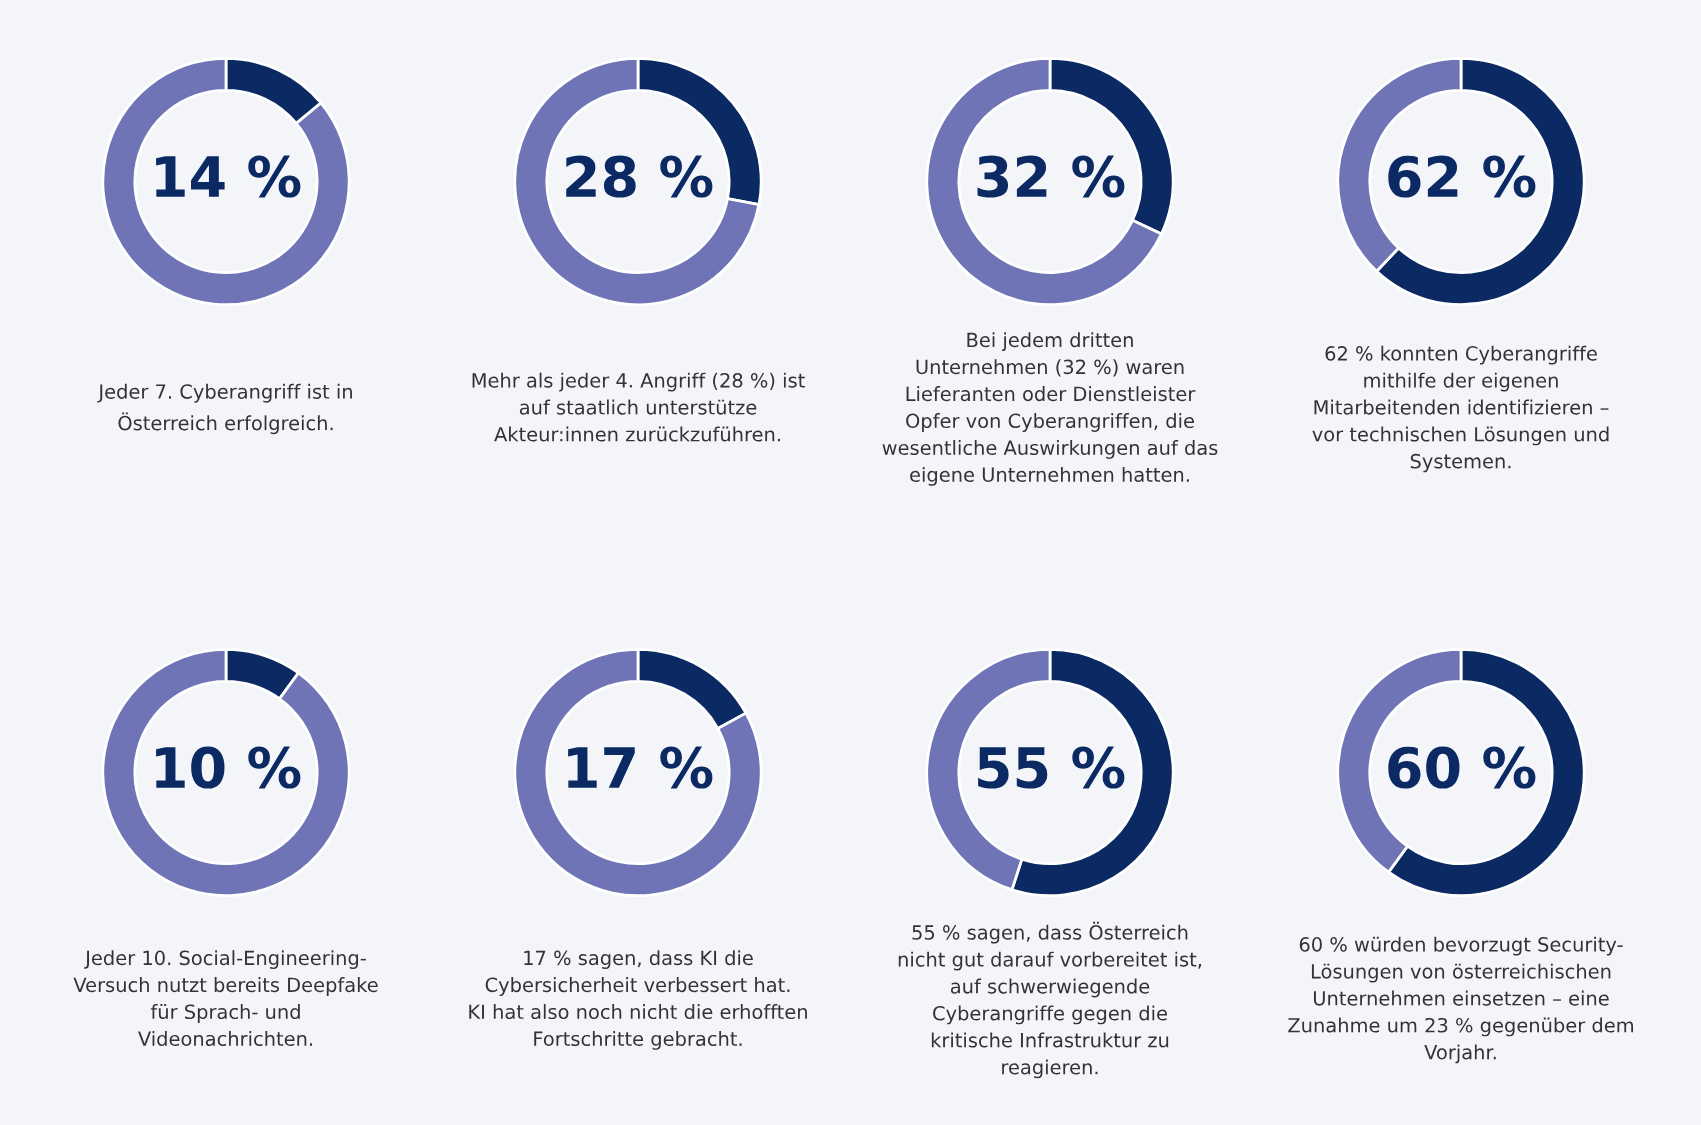 This screenshot has width=1701, height=1125. I want to click on text: 17 % sagen, dass KI die Cybersicherheit verbessert hat. KI hat also noch nicht die erhofften Fortschritte gebracht., so click(638, 1000).